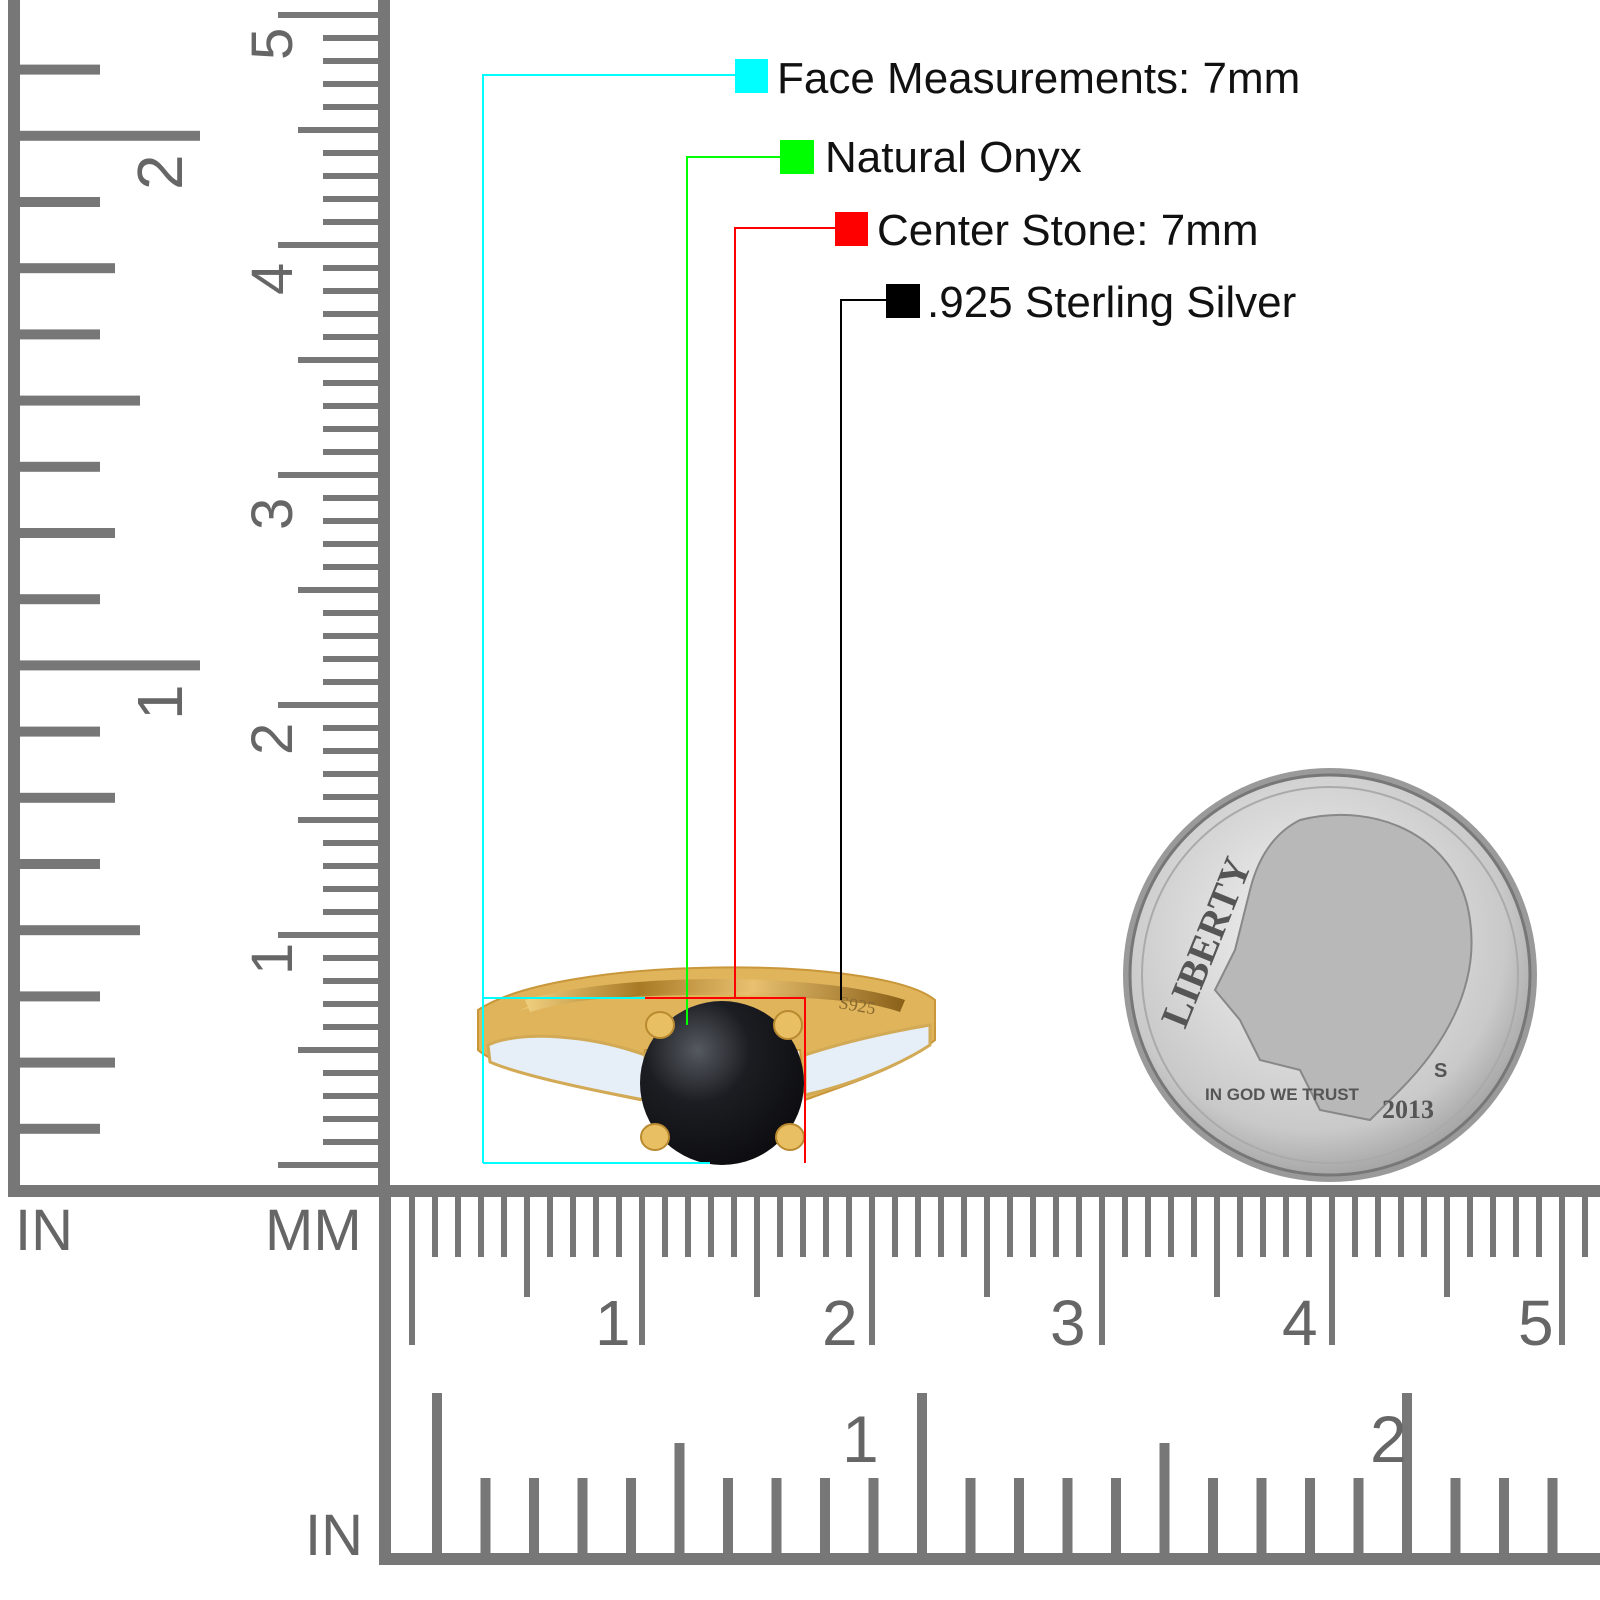 This screenshot has height=1600, width=1600. I want to click on left-cm-label: 5, so click(272, 44).